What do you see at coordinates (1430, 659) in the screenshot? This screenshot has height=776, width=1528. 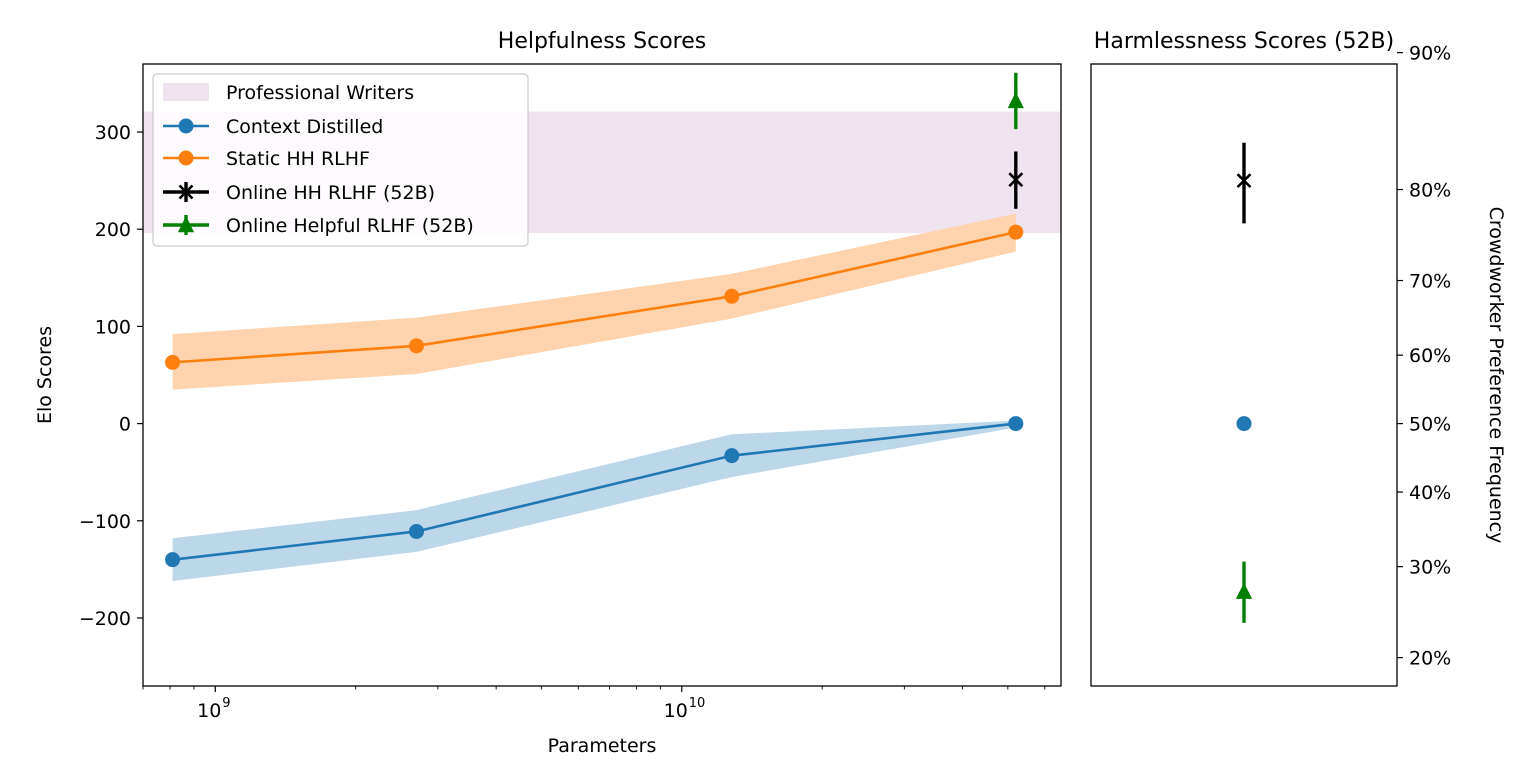 I see `y-tick-label: 20%` at bounding box center [1430, 659].